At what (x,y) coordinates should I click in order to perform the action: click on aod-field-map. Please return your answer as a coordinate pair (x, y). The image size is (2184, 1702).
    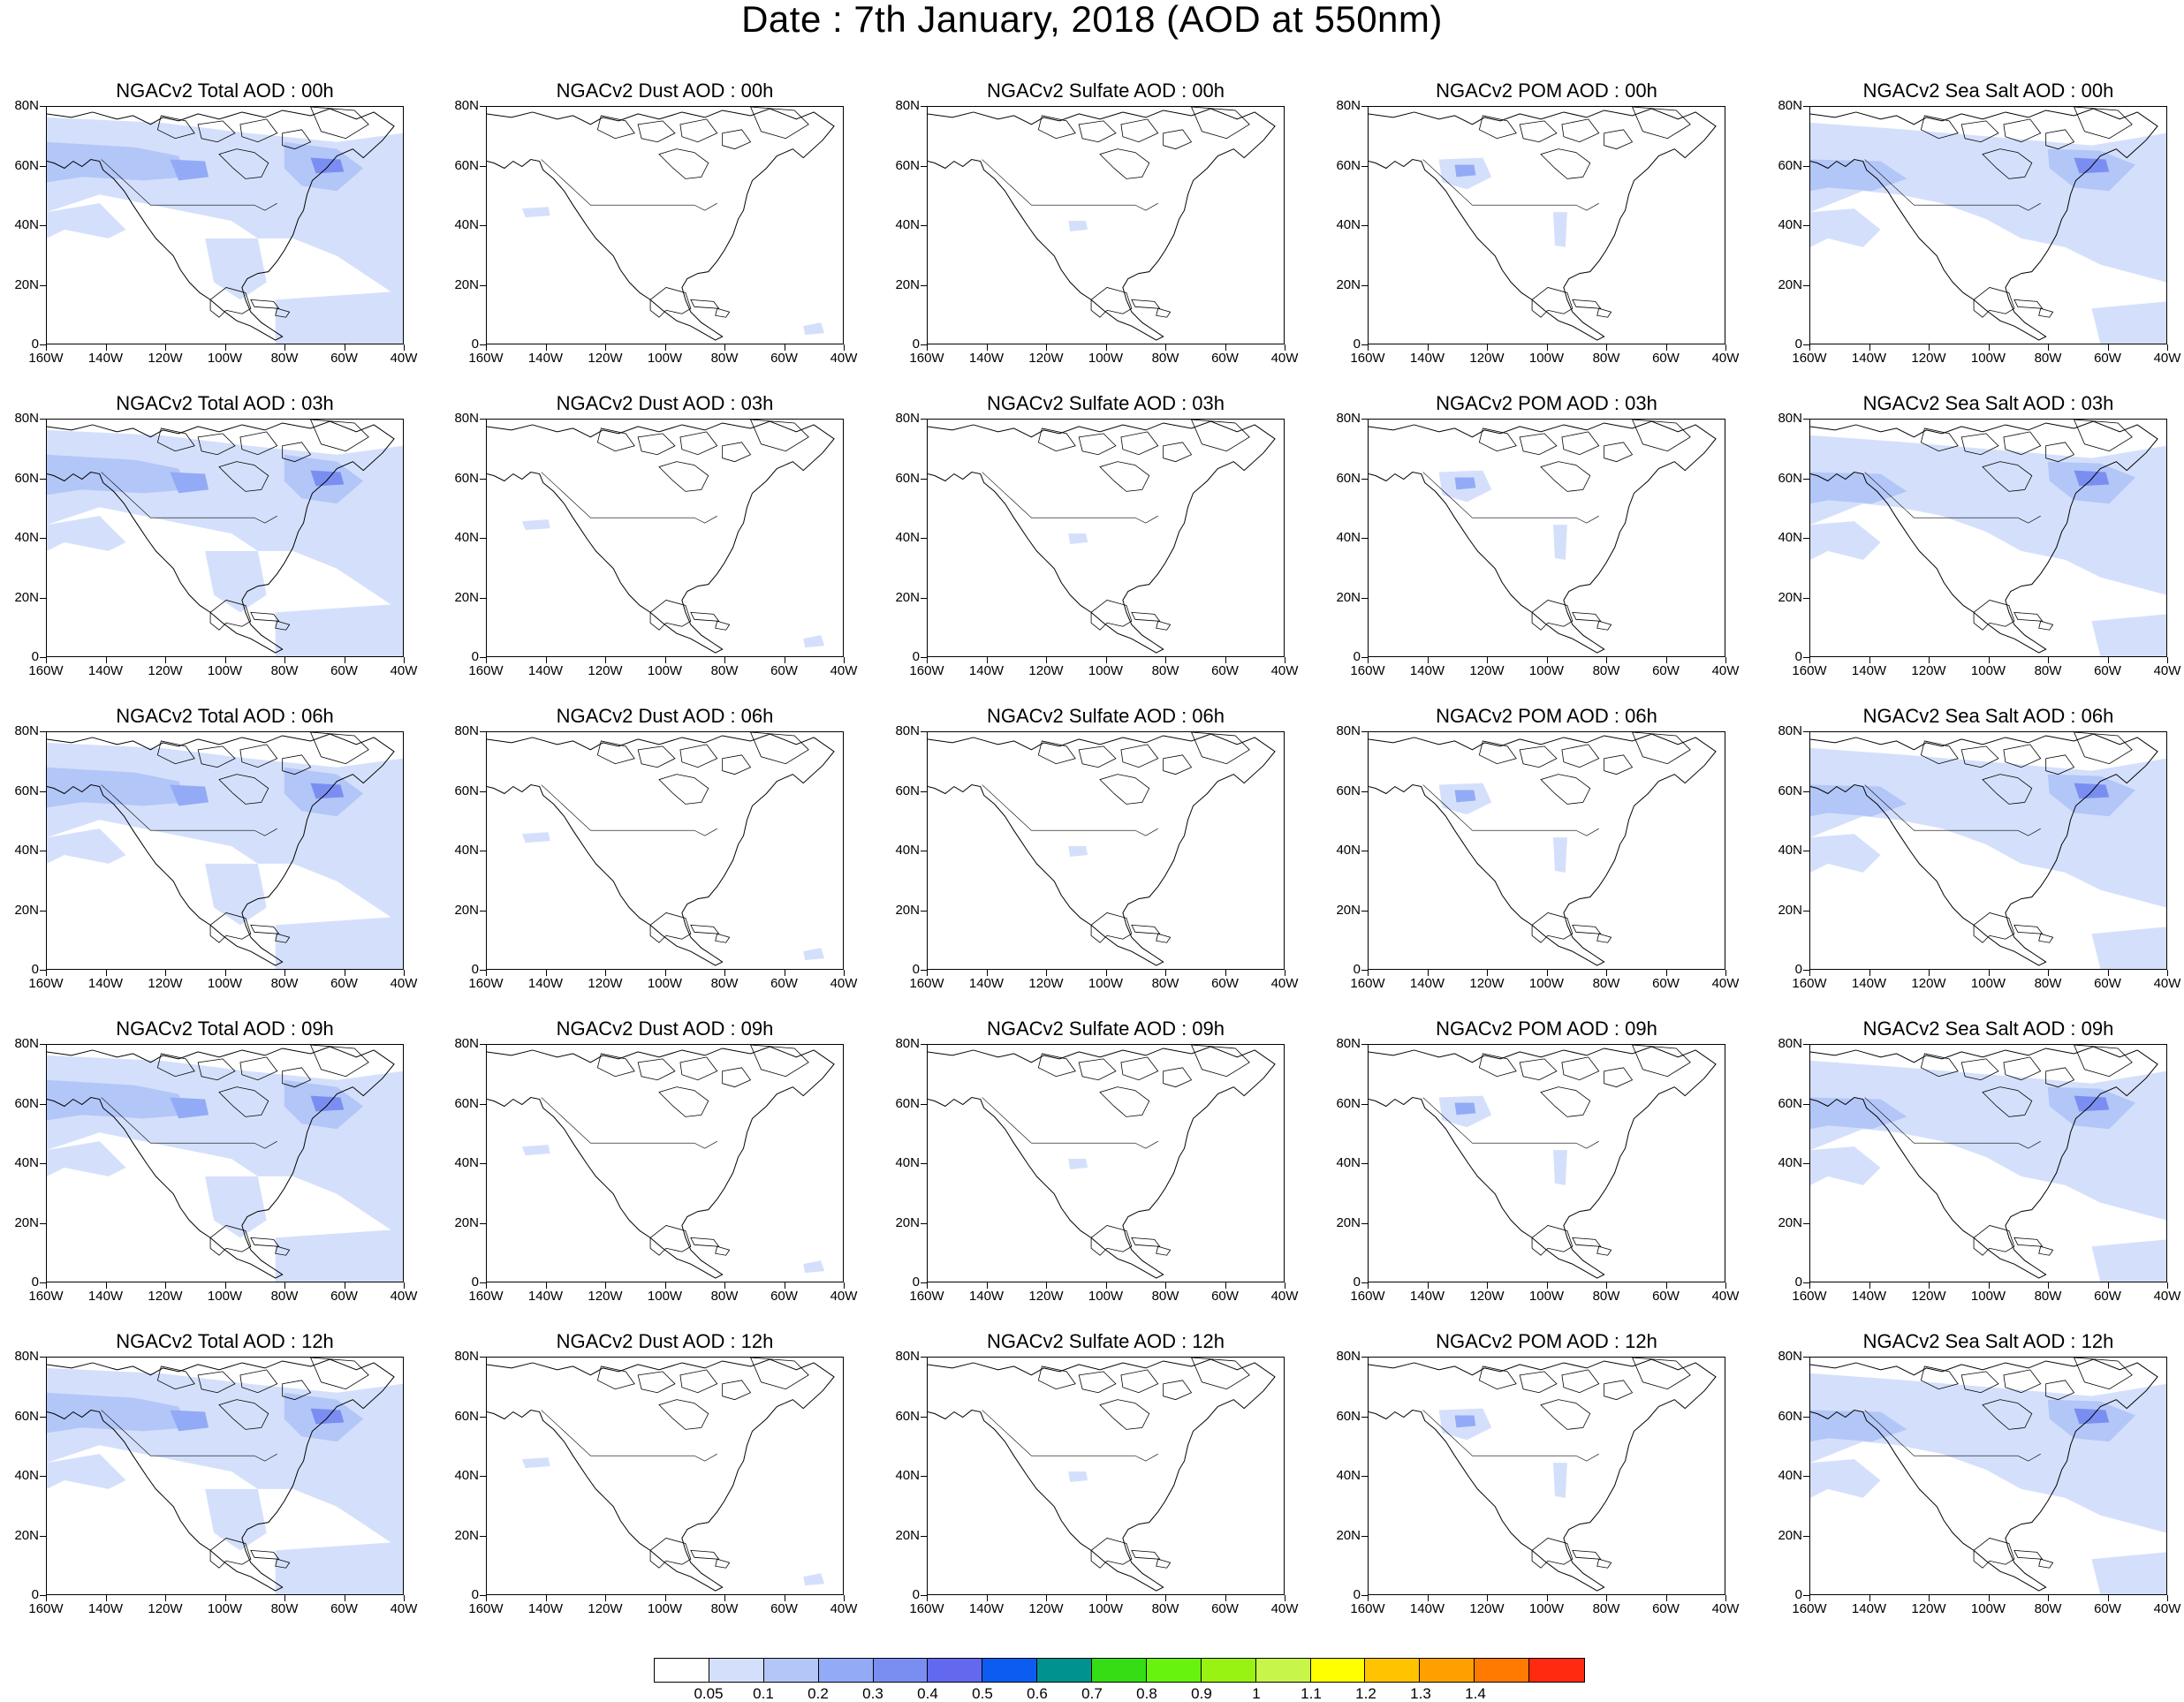
    Looking at the image, I should click on (1988, 225).